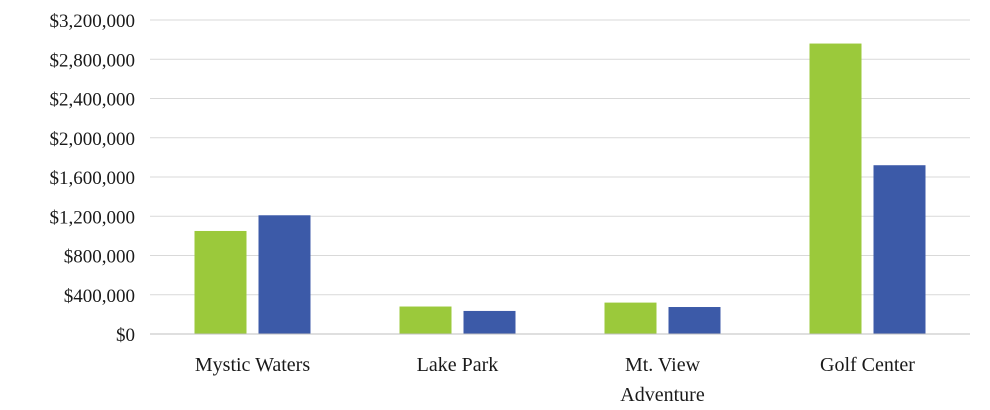 This screenshot has width=990, height=410. What do you see at coordinates (867, 365) in the screenshot?
I see `x-category-label: Golf Center` at bounding box center [867, 365].